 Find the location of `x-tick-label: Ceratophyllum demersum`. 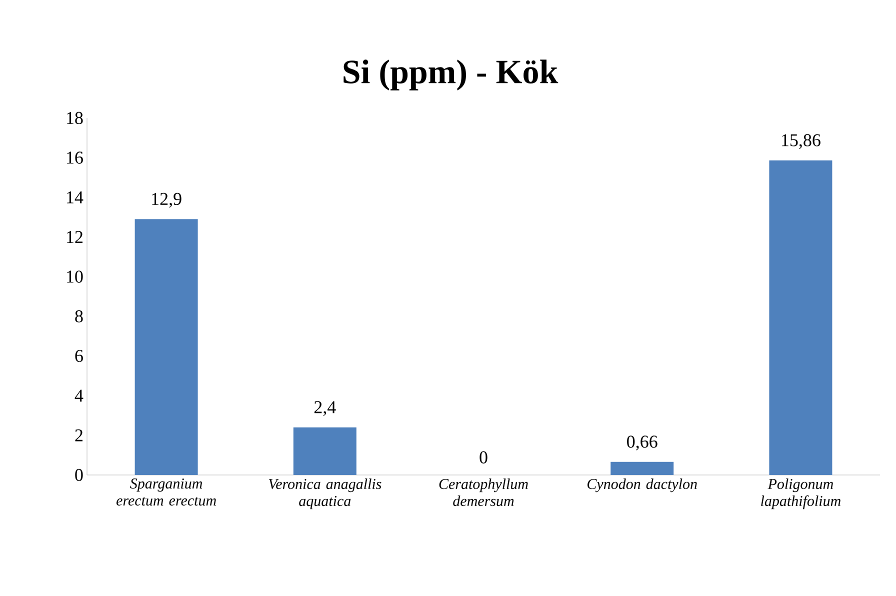

x-tick-label: Ceratophyllum demersum is located at coordinates (483, 492).